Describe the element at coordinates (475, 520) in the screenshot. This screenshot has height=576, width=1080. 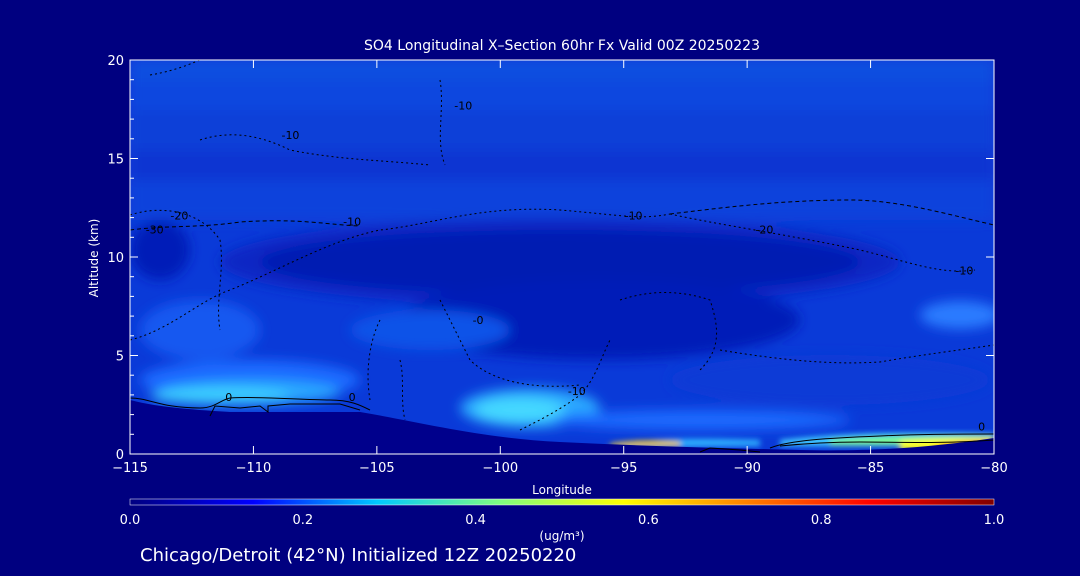
I see `colorbar-tick-label: 0.4` at that location.